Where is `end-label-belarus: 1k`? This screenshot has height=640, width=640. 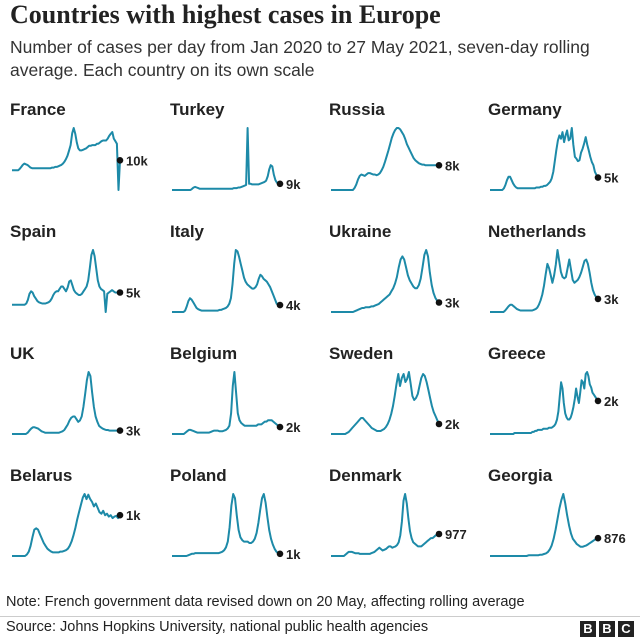
end-label-belarus: 1k is located at coordinates (133, 515).